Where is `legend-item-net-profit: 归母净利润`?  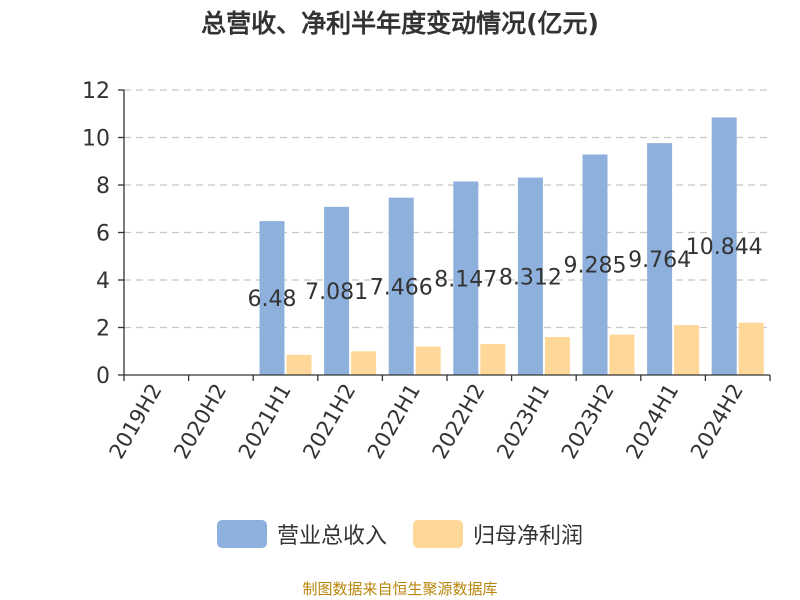
legend-item-net-profit: 归母净利润 is located at coordinates (498, 534).